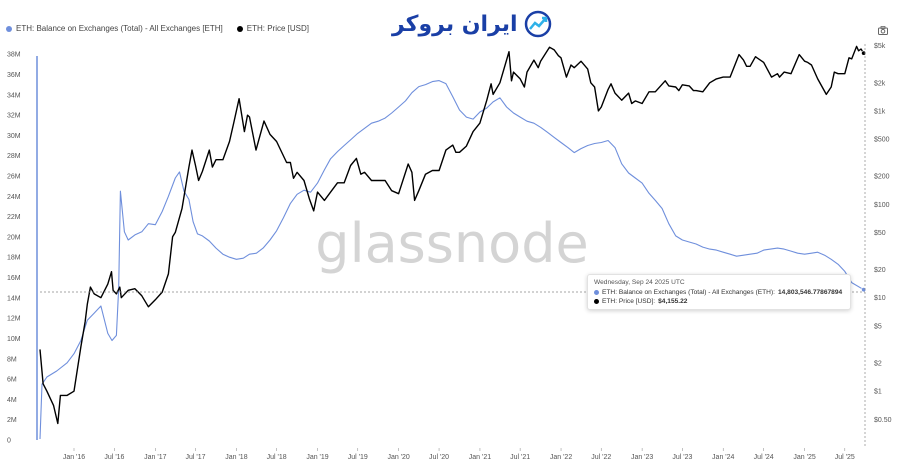 This screenshot has height=471, width=900. I want to click on y-right-tick-label: $200, so click(882, 177).